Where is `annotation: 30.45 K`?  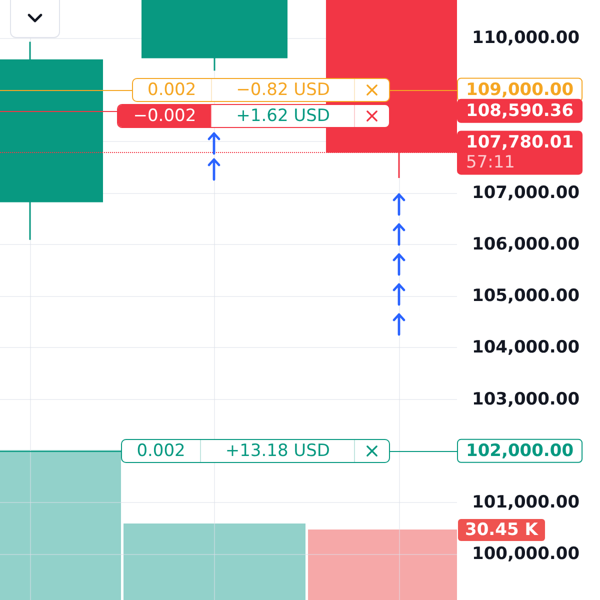
annotation: 30.45 K is located at coordinates (501, 529).